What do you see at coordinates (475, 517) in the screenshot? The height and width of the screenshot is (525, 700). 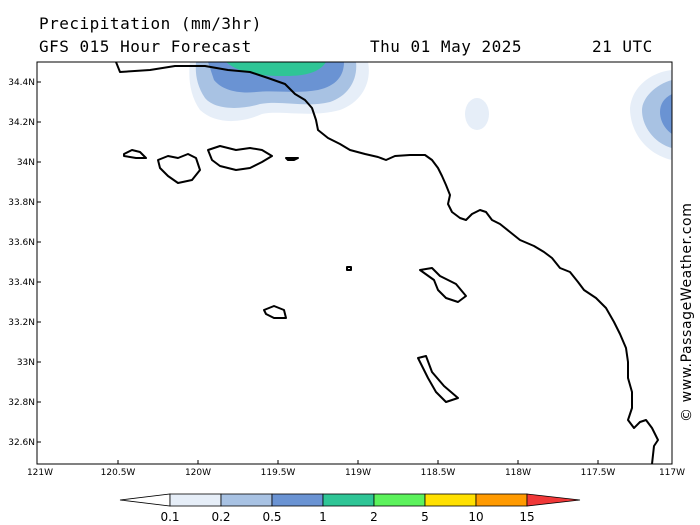 I see `legend-tick: 10` at bounding box center [475, 517].